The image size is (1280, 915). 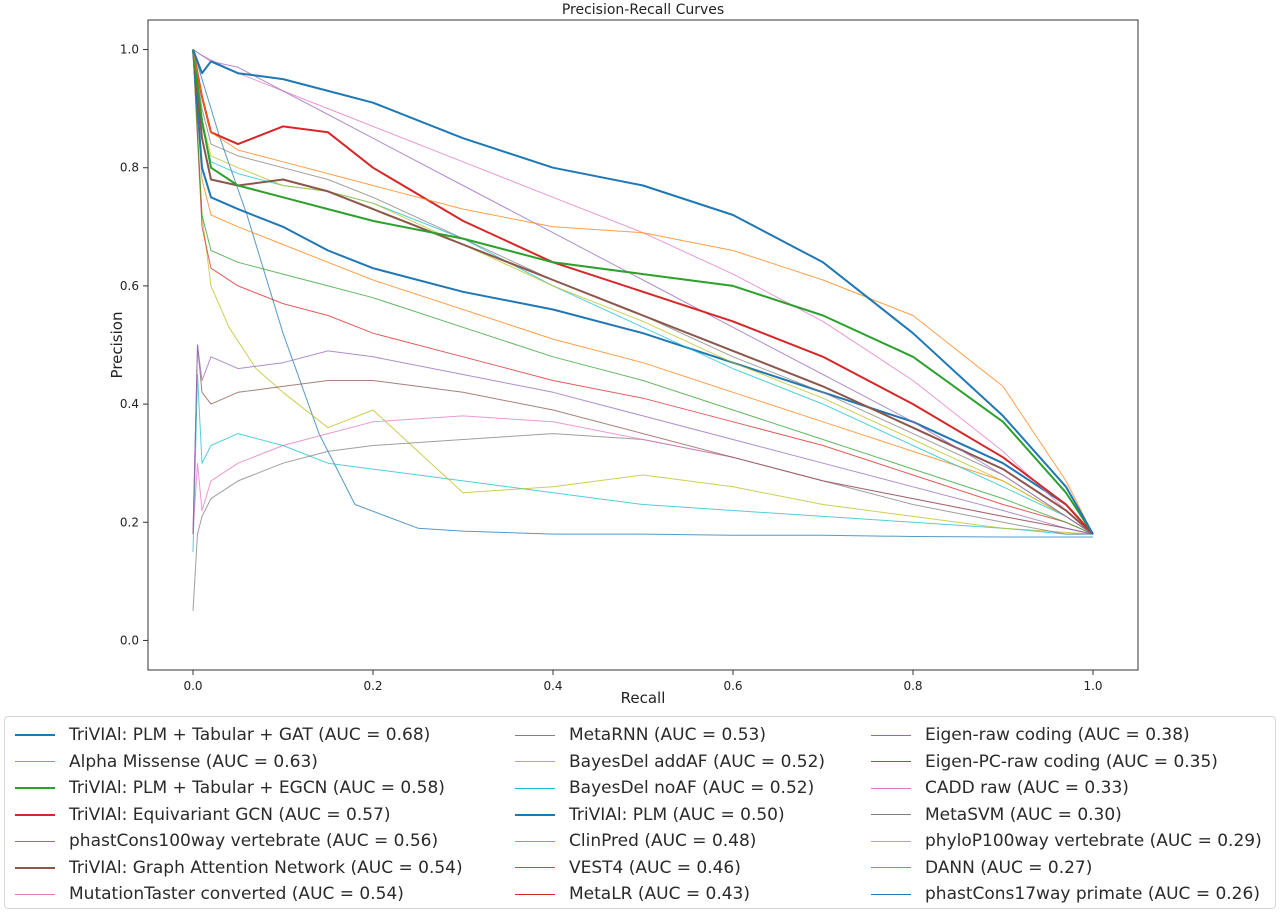 What do you see at coordinates (643, 10) in the screenshot?
I see `chart-title: Precision-Recall Curves` at bounding box center [643, 10].